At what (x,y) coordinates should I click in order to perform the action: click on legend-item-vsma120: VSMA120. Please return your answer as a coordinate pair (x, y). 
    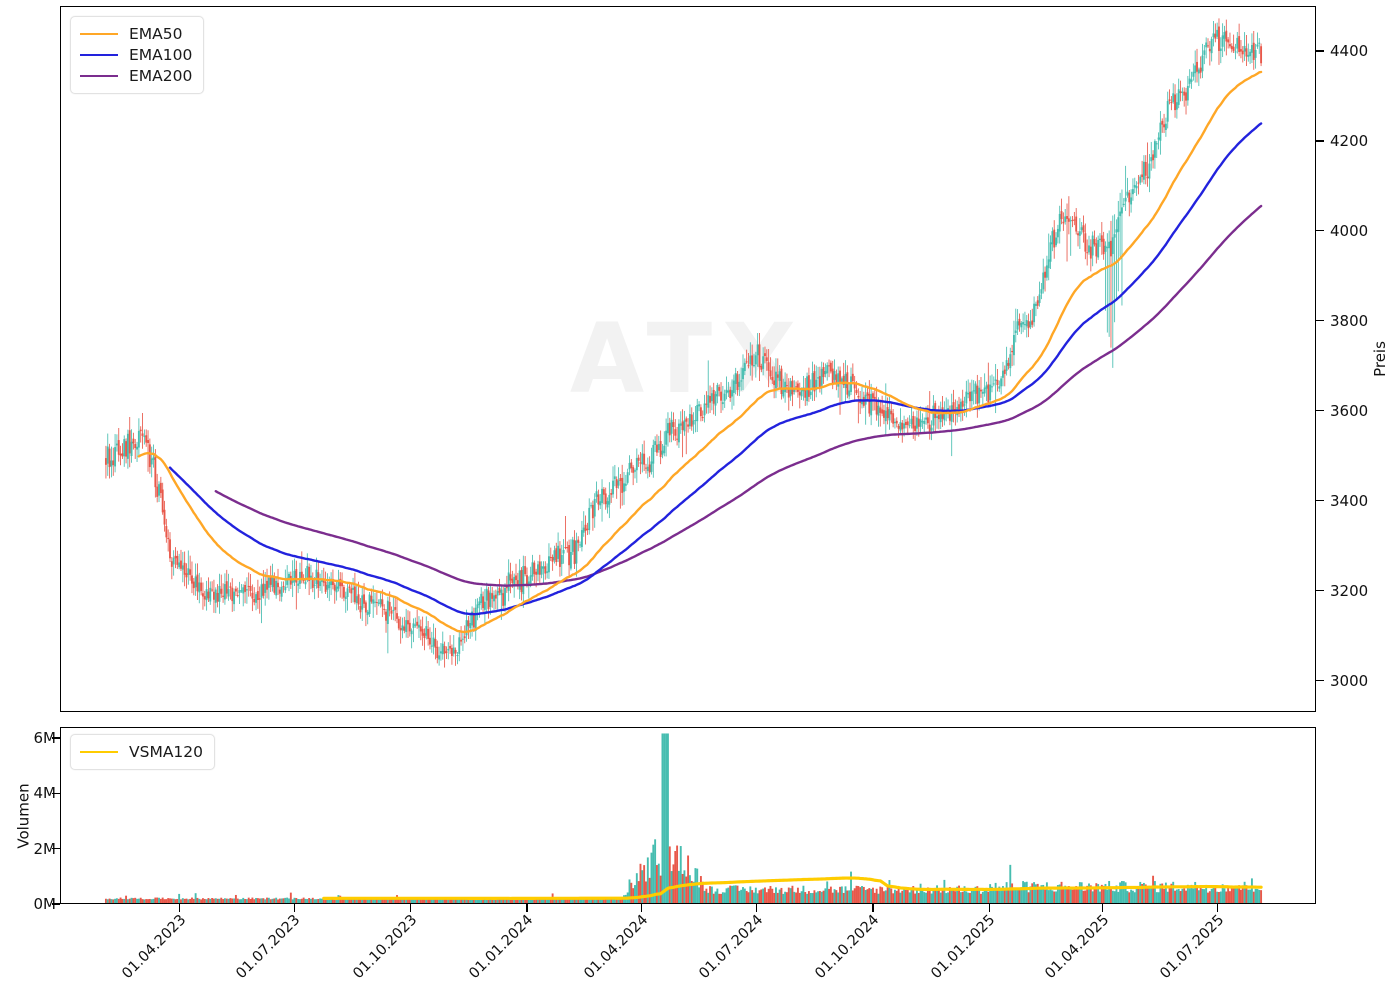
    Looking at the image, I should click on (141, 751).